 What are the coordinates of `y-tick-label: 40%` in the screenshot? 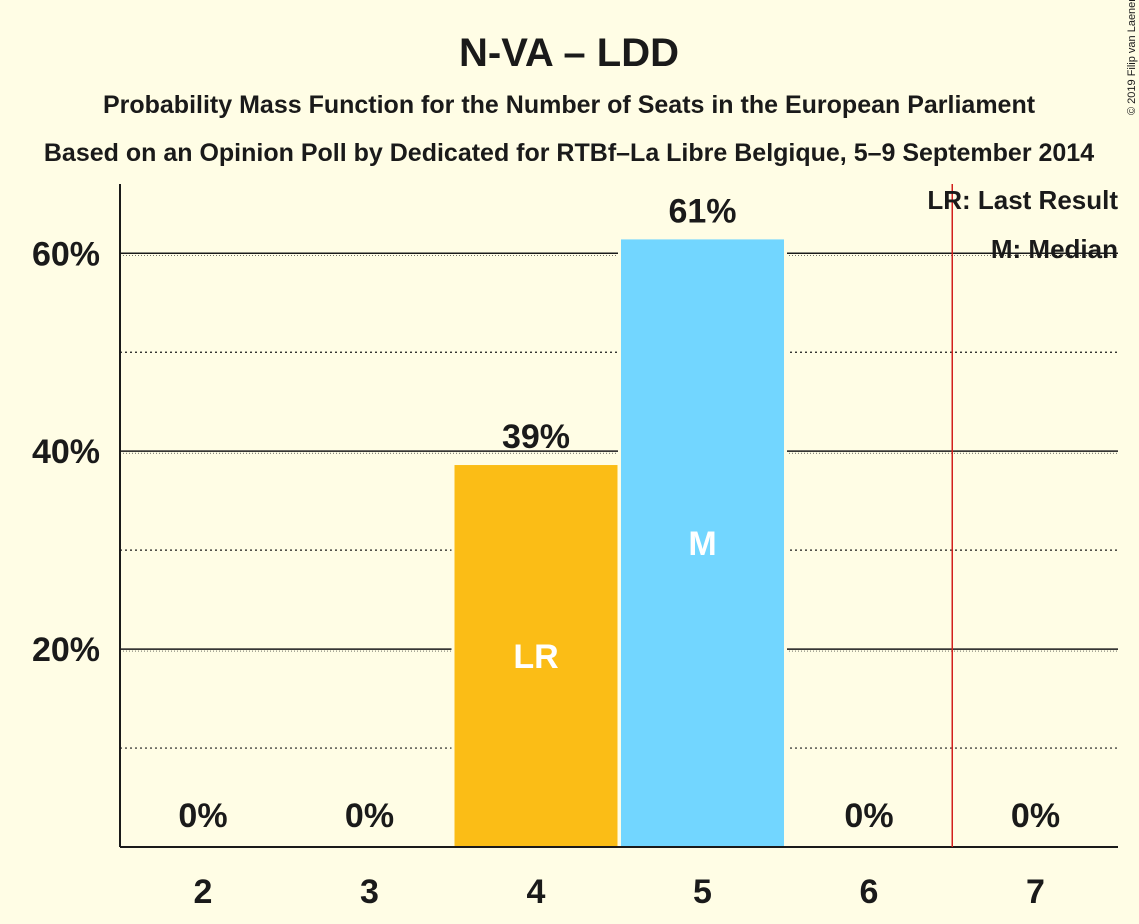 It's located at (66, 452).